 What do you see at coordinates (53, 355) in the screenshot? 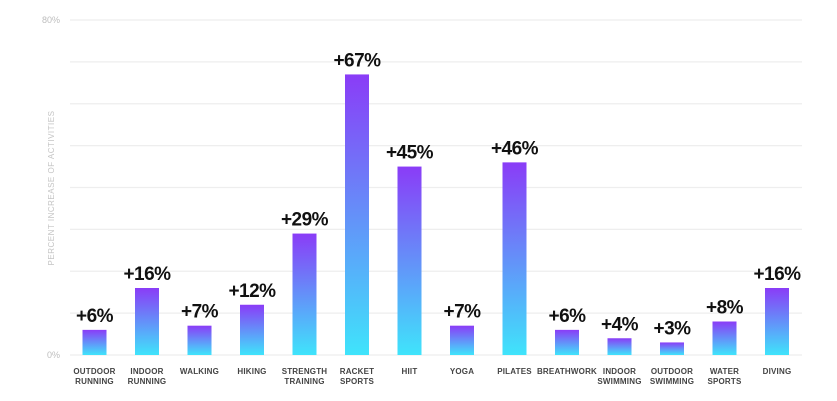
I see `y-tick-label: 0%` at bounding box center [53, 355].